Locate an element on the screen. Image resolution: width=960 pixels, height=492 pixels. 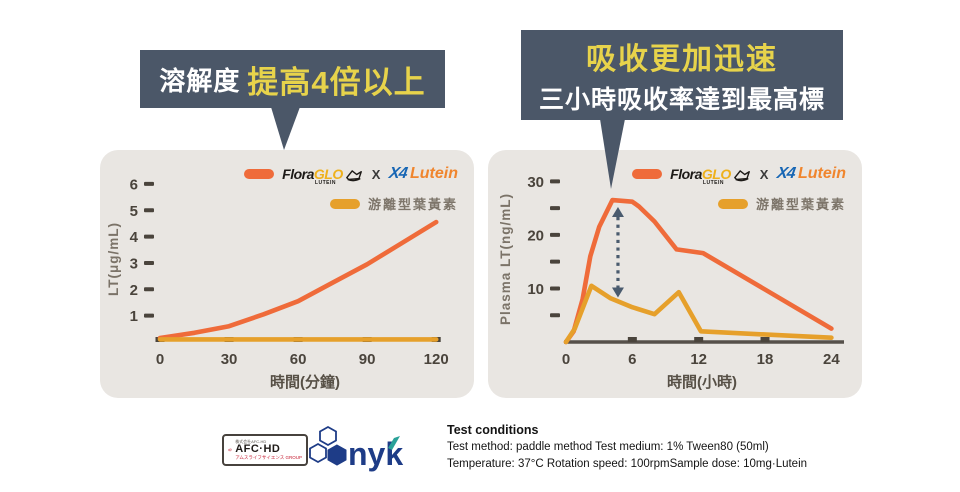
svg-text: 4 is located at coordinates (134, 237).